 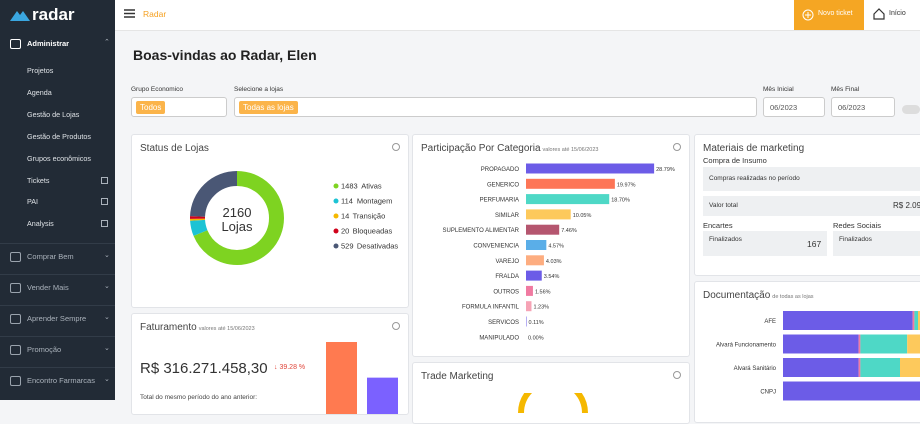 I want to click on value-label: 18.70%, so click(x=620, y=201).